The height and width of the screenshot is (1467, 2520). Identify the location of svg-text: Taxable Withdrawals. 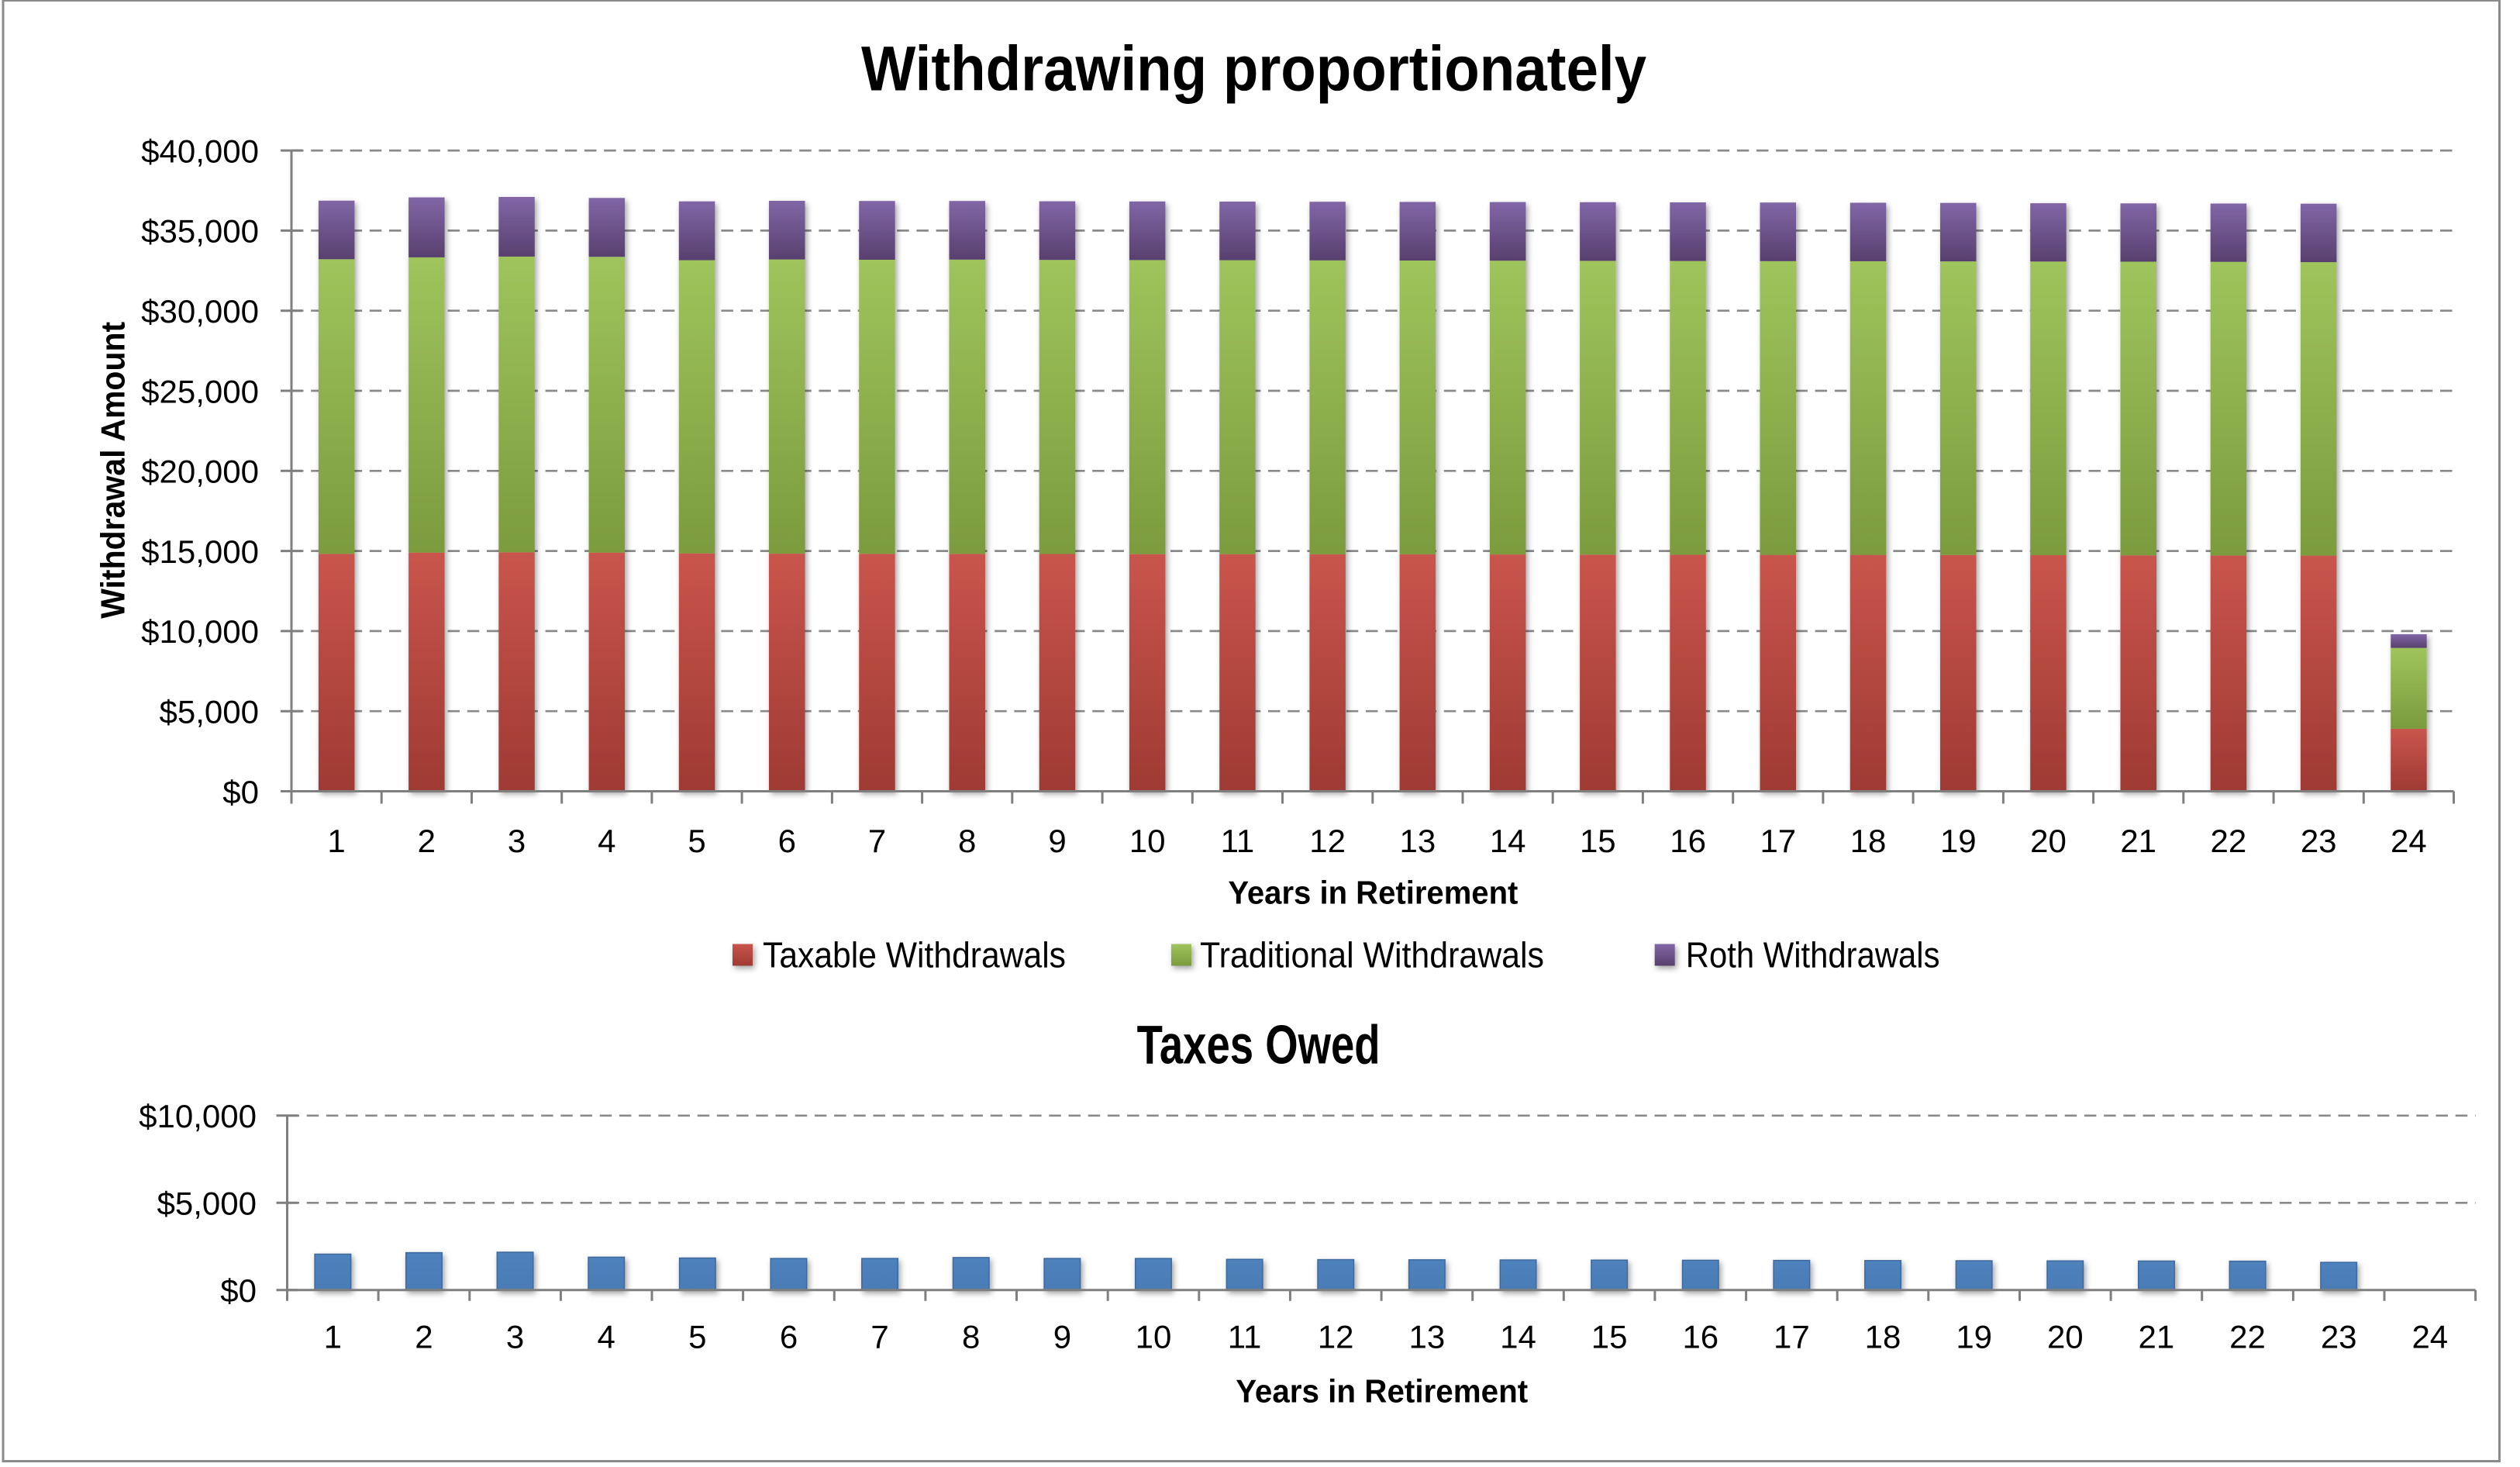
(915, 954).